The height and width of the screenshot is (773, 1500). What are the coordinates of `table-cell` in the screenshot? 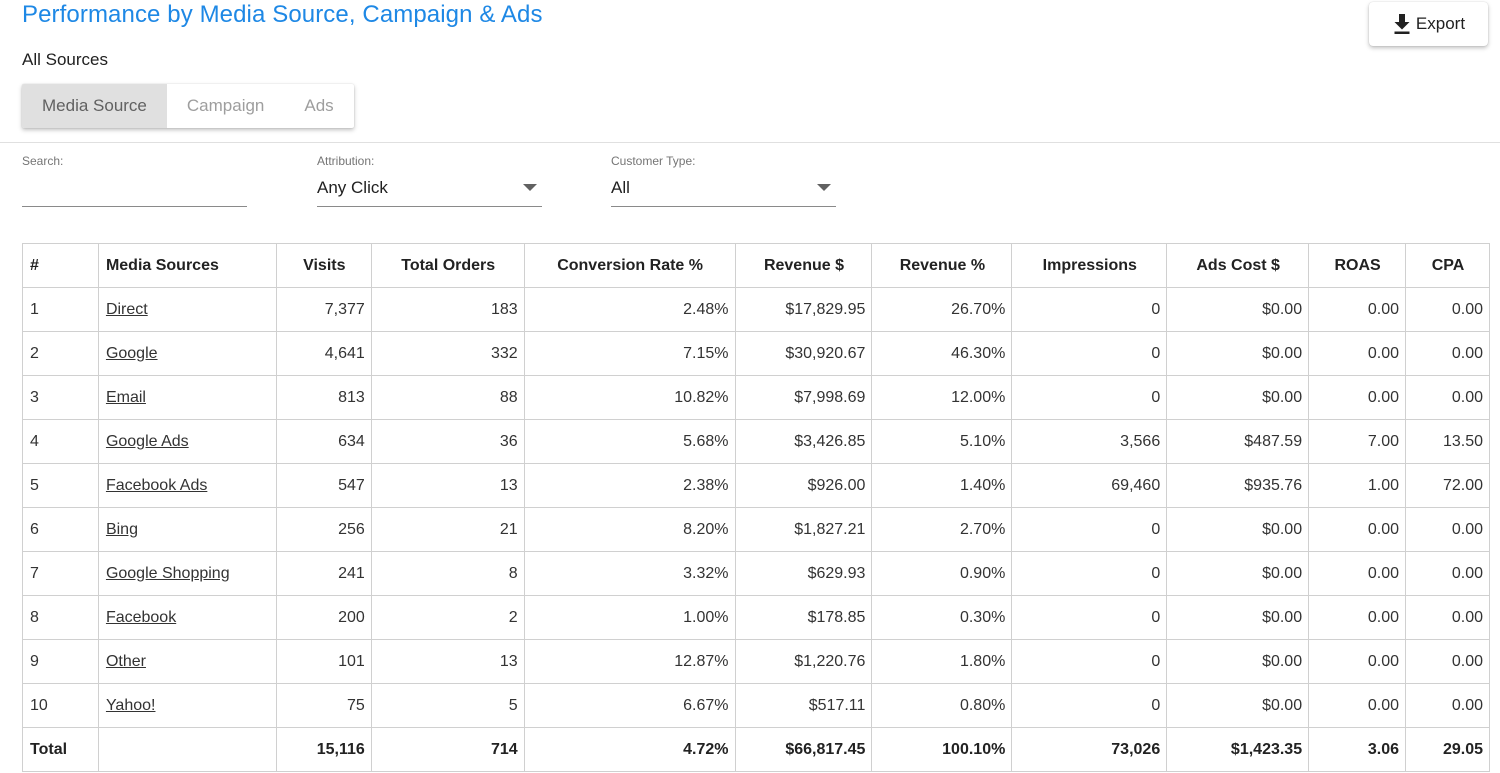 It's located at (187, 749).